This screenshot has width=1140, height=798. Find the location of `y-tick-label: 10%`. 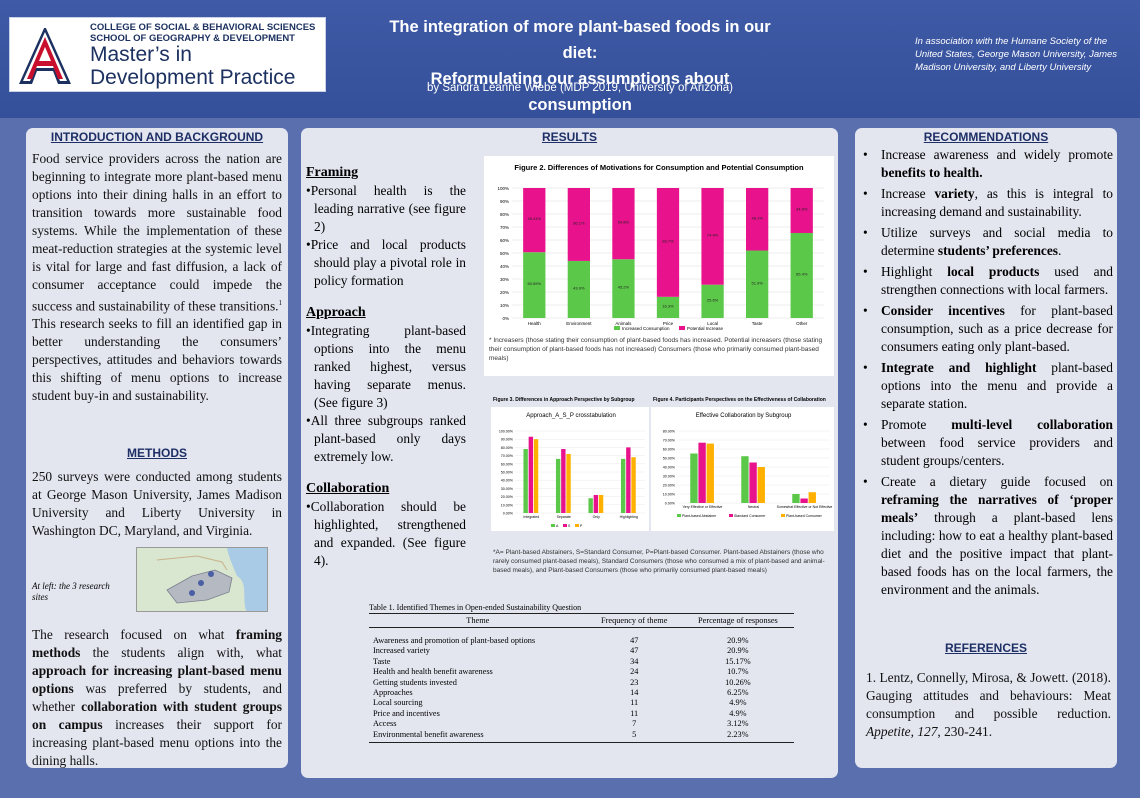

y-tick-label: 10% is located at coordinates (504, 305).